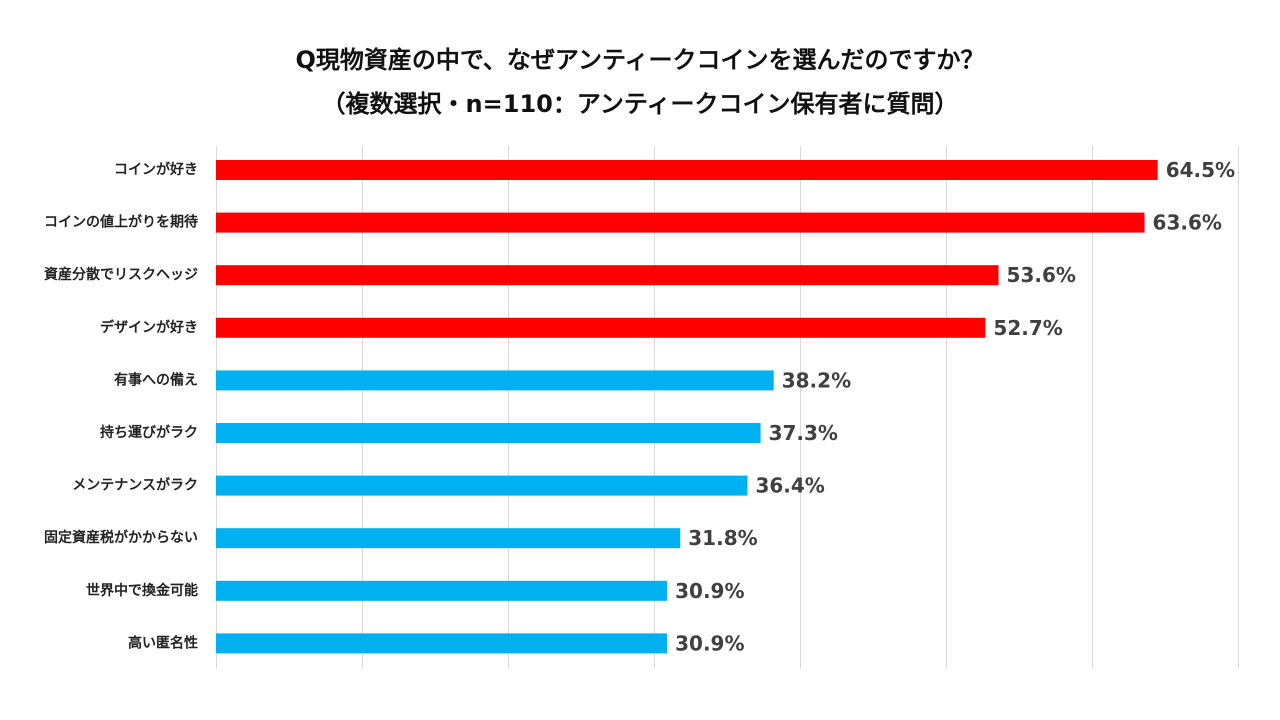 The image size is (1280, 720). I want to click on category-label: 固定資産税がかからない, so click(121, 537).